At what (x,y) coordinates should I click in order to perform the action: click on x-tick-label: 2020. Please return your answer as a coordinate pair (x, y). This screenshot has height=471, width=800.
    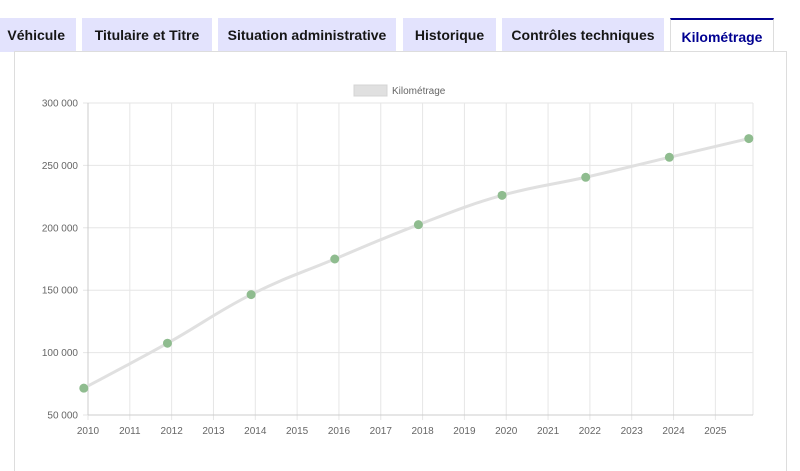
    Looking at the image, I should click on (506, 431).